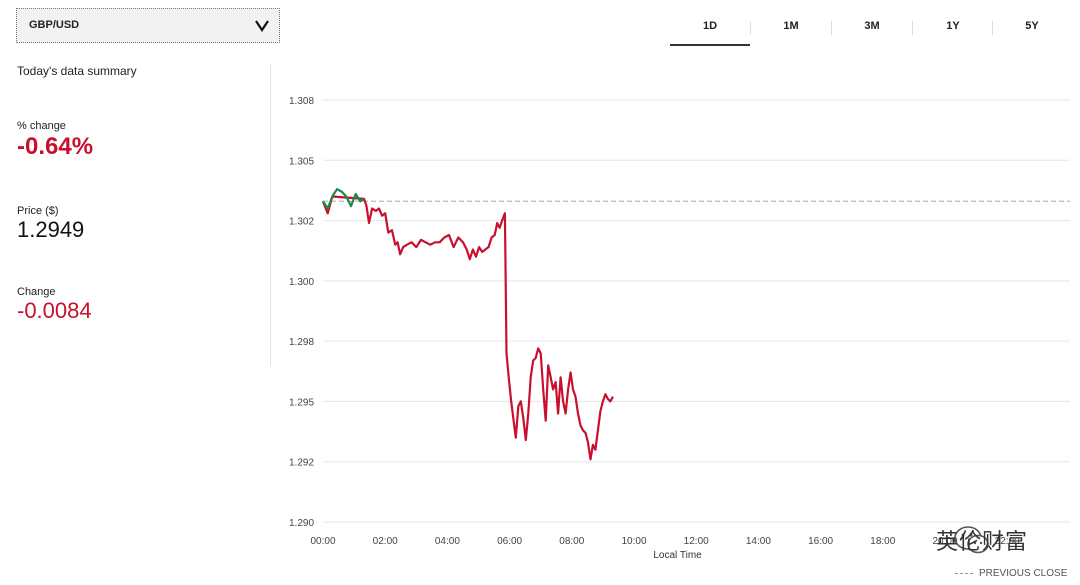  What do you see at coordinates (677, 555) in the screenshot?
I see `x-axis-label: Local Time` at bounding box center [677, 555].